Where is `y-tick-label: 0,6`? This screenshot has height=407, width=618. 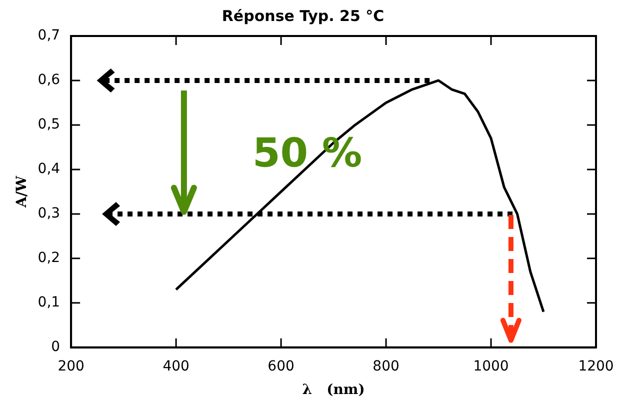 y-tick-label: 0,6 is located at coordinates (49, 80).